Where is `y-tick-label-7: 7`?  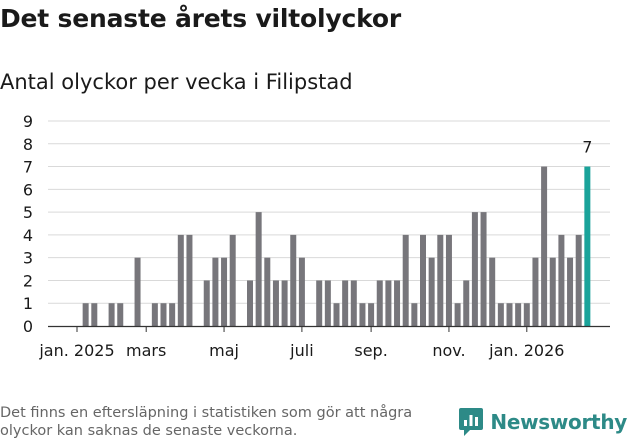
y-tick-label-7: 7 is located at coordinates (28, 167).